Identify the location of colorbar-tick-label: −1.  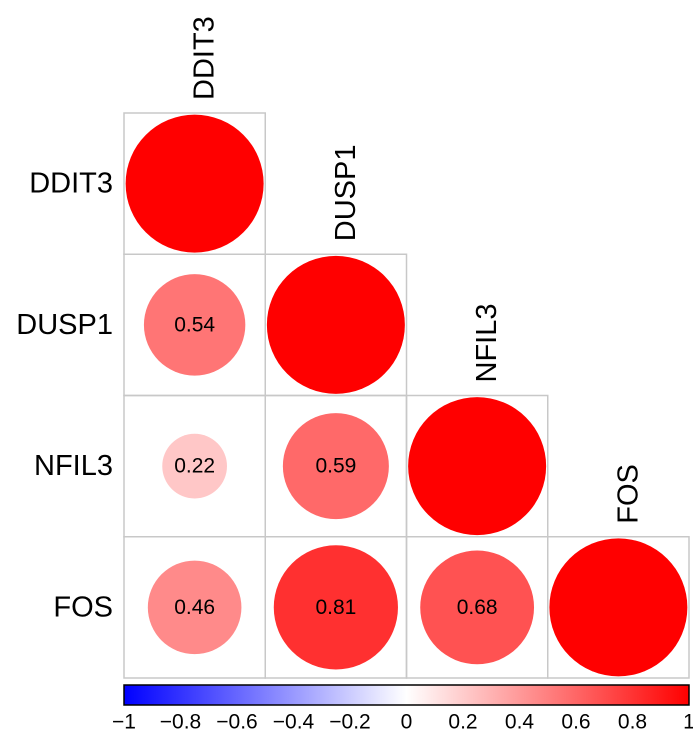
(124, 722).